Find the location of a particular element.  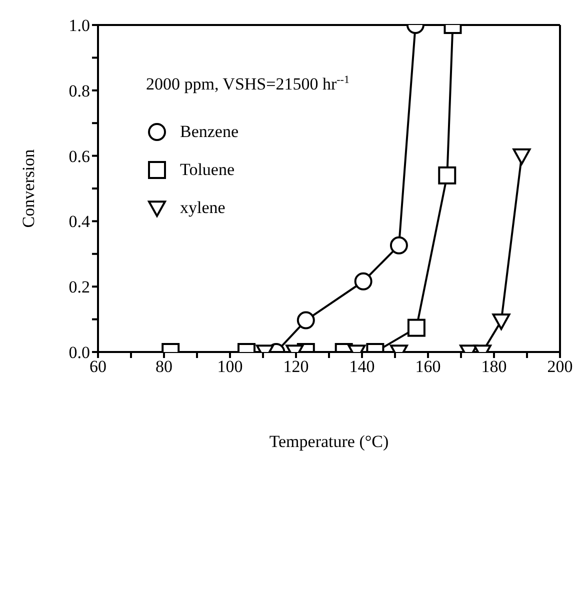

x-tick-label: 100 is located at coordinates (230, 366).